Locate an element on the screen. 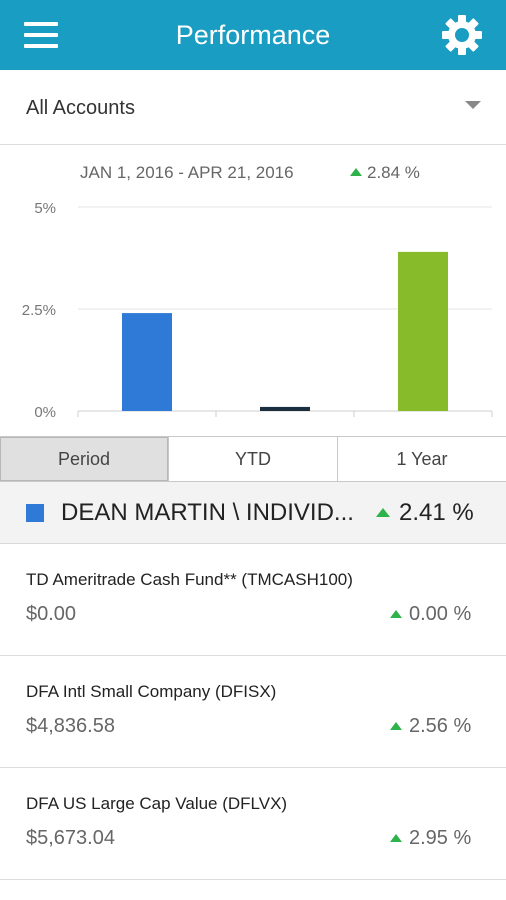 The height and width of the screenshot is (900, 506). holding-change: 2.56 % is located at coordinates (440, 726).